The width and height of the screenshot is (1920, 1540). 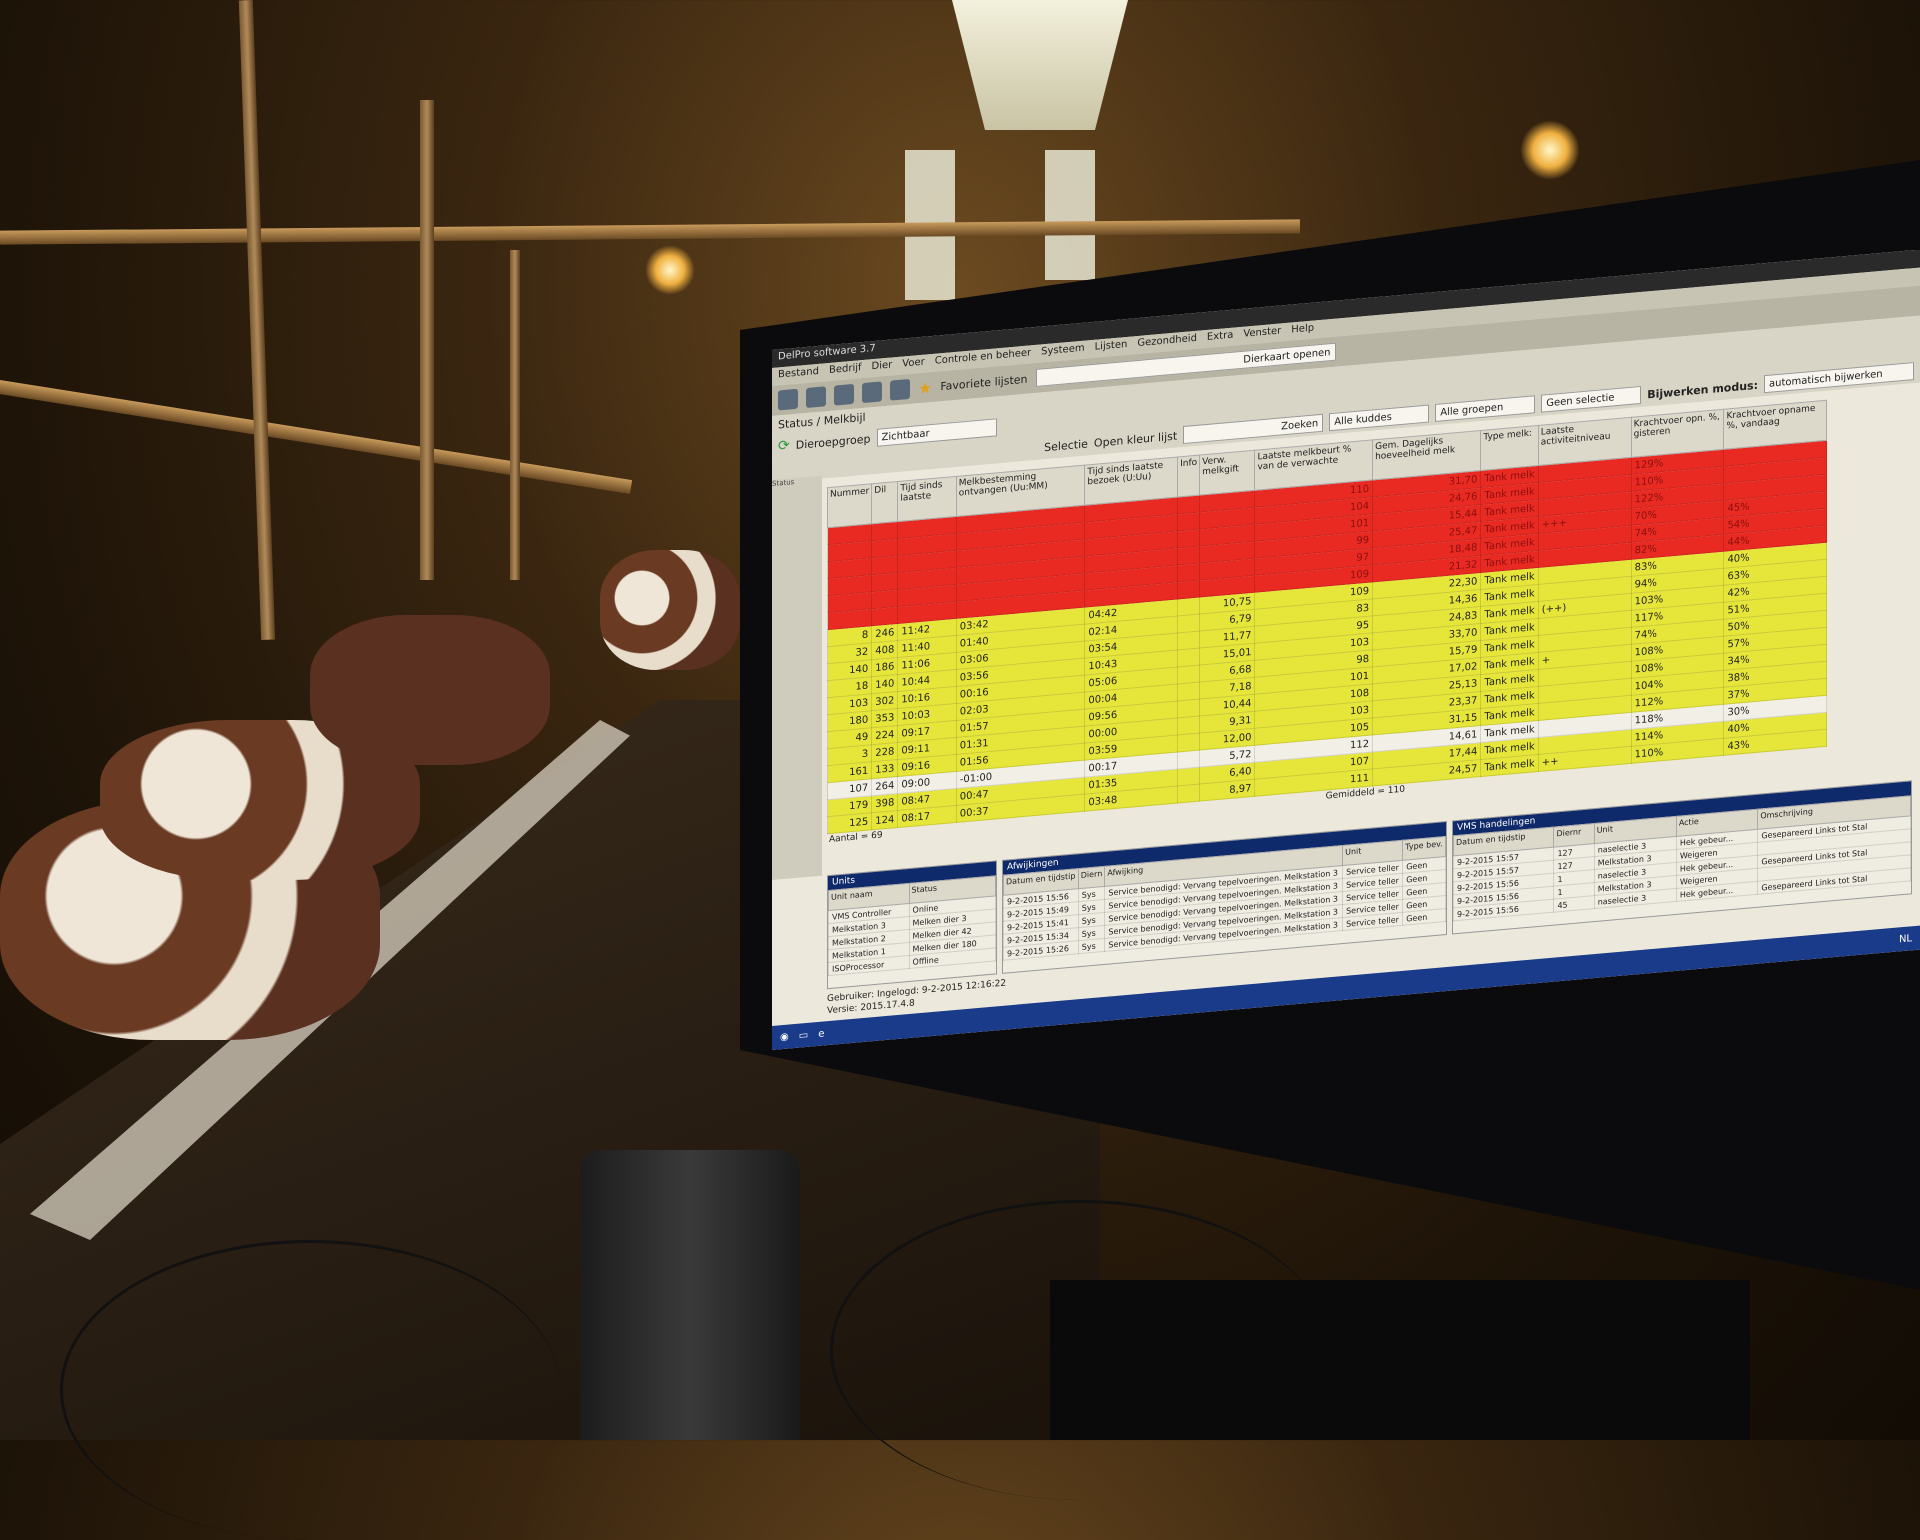 What do you see at coordinates (1111, 345) in the screenshot?
I see `menu-item: Lijsten` at bounding box center [1111, 345].